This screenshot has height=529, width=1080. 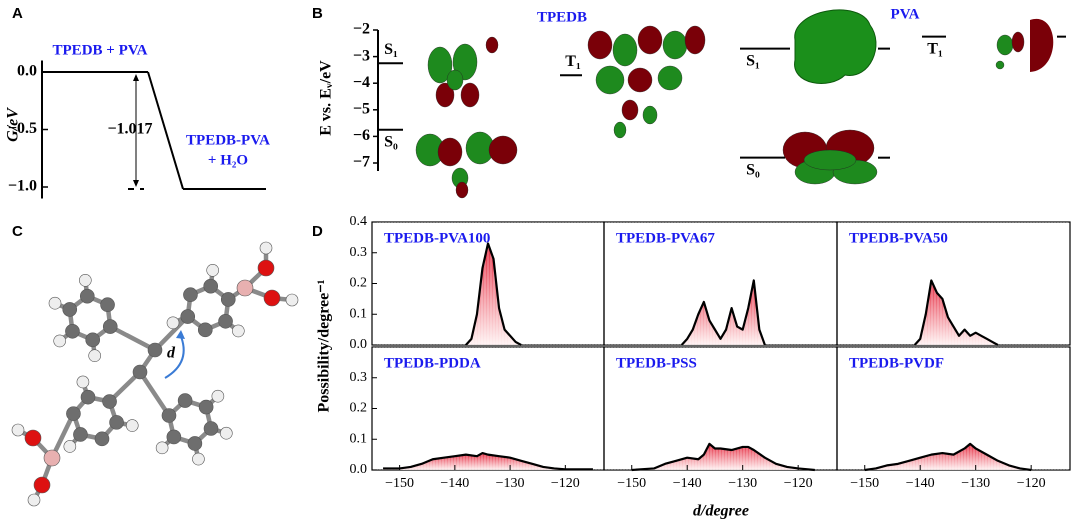 I want to click on molecule-name: PVA, so click(x=905, y=14).